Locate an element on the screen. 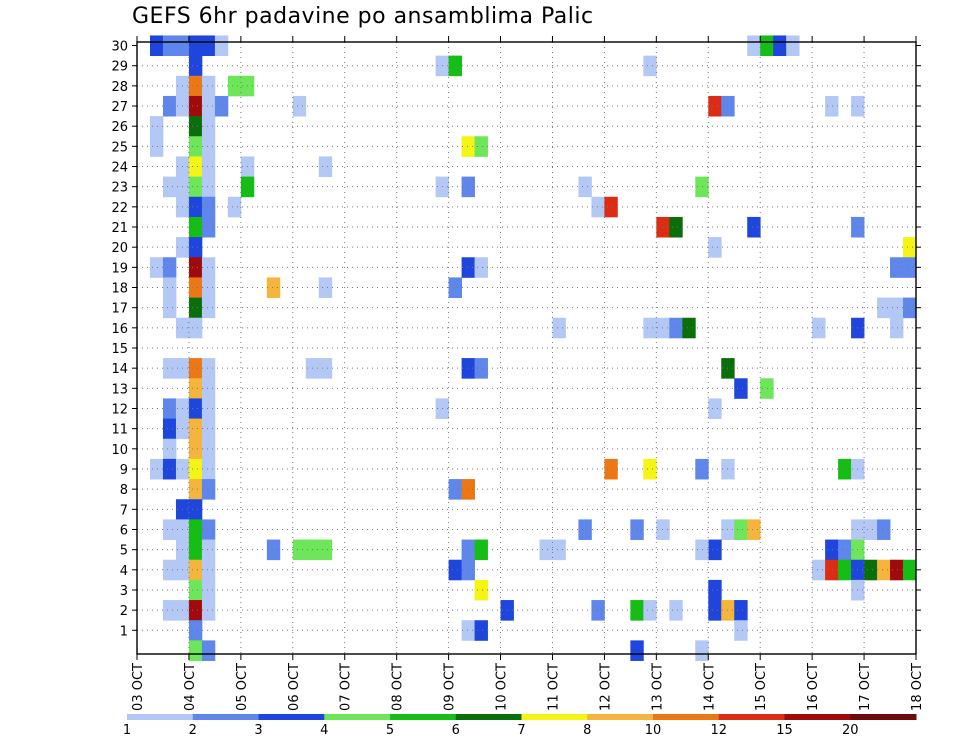 Image resolution: width=960 pixels, height=742 pixels. y-tick-label: 23 is located at coordinates (119, 188).